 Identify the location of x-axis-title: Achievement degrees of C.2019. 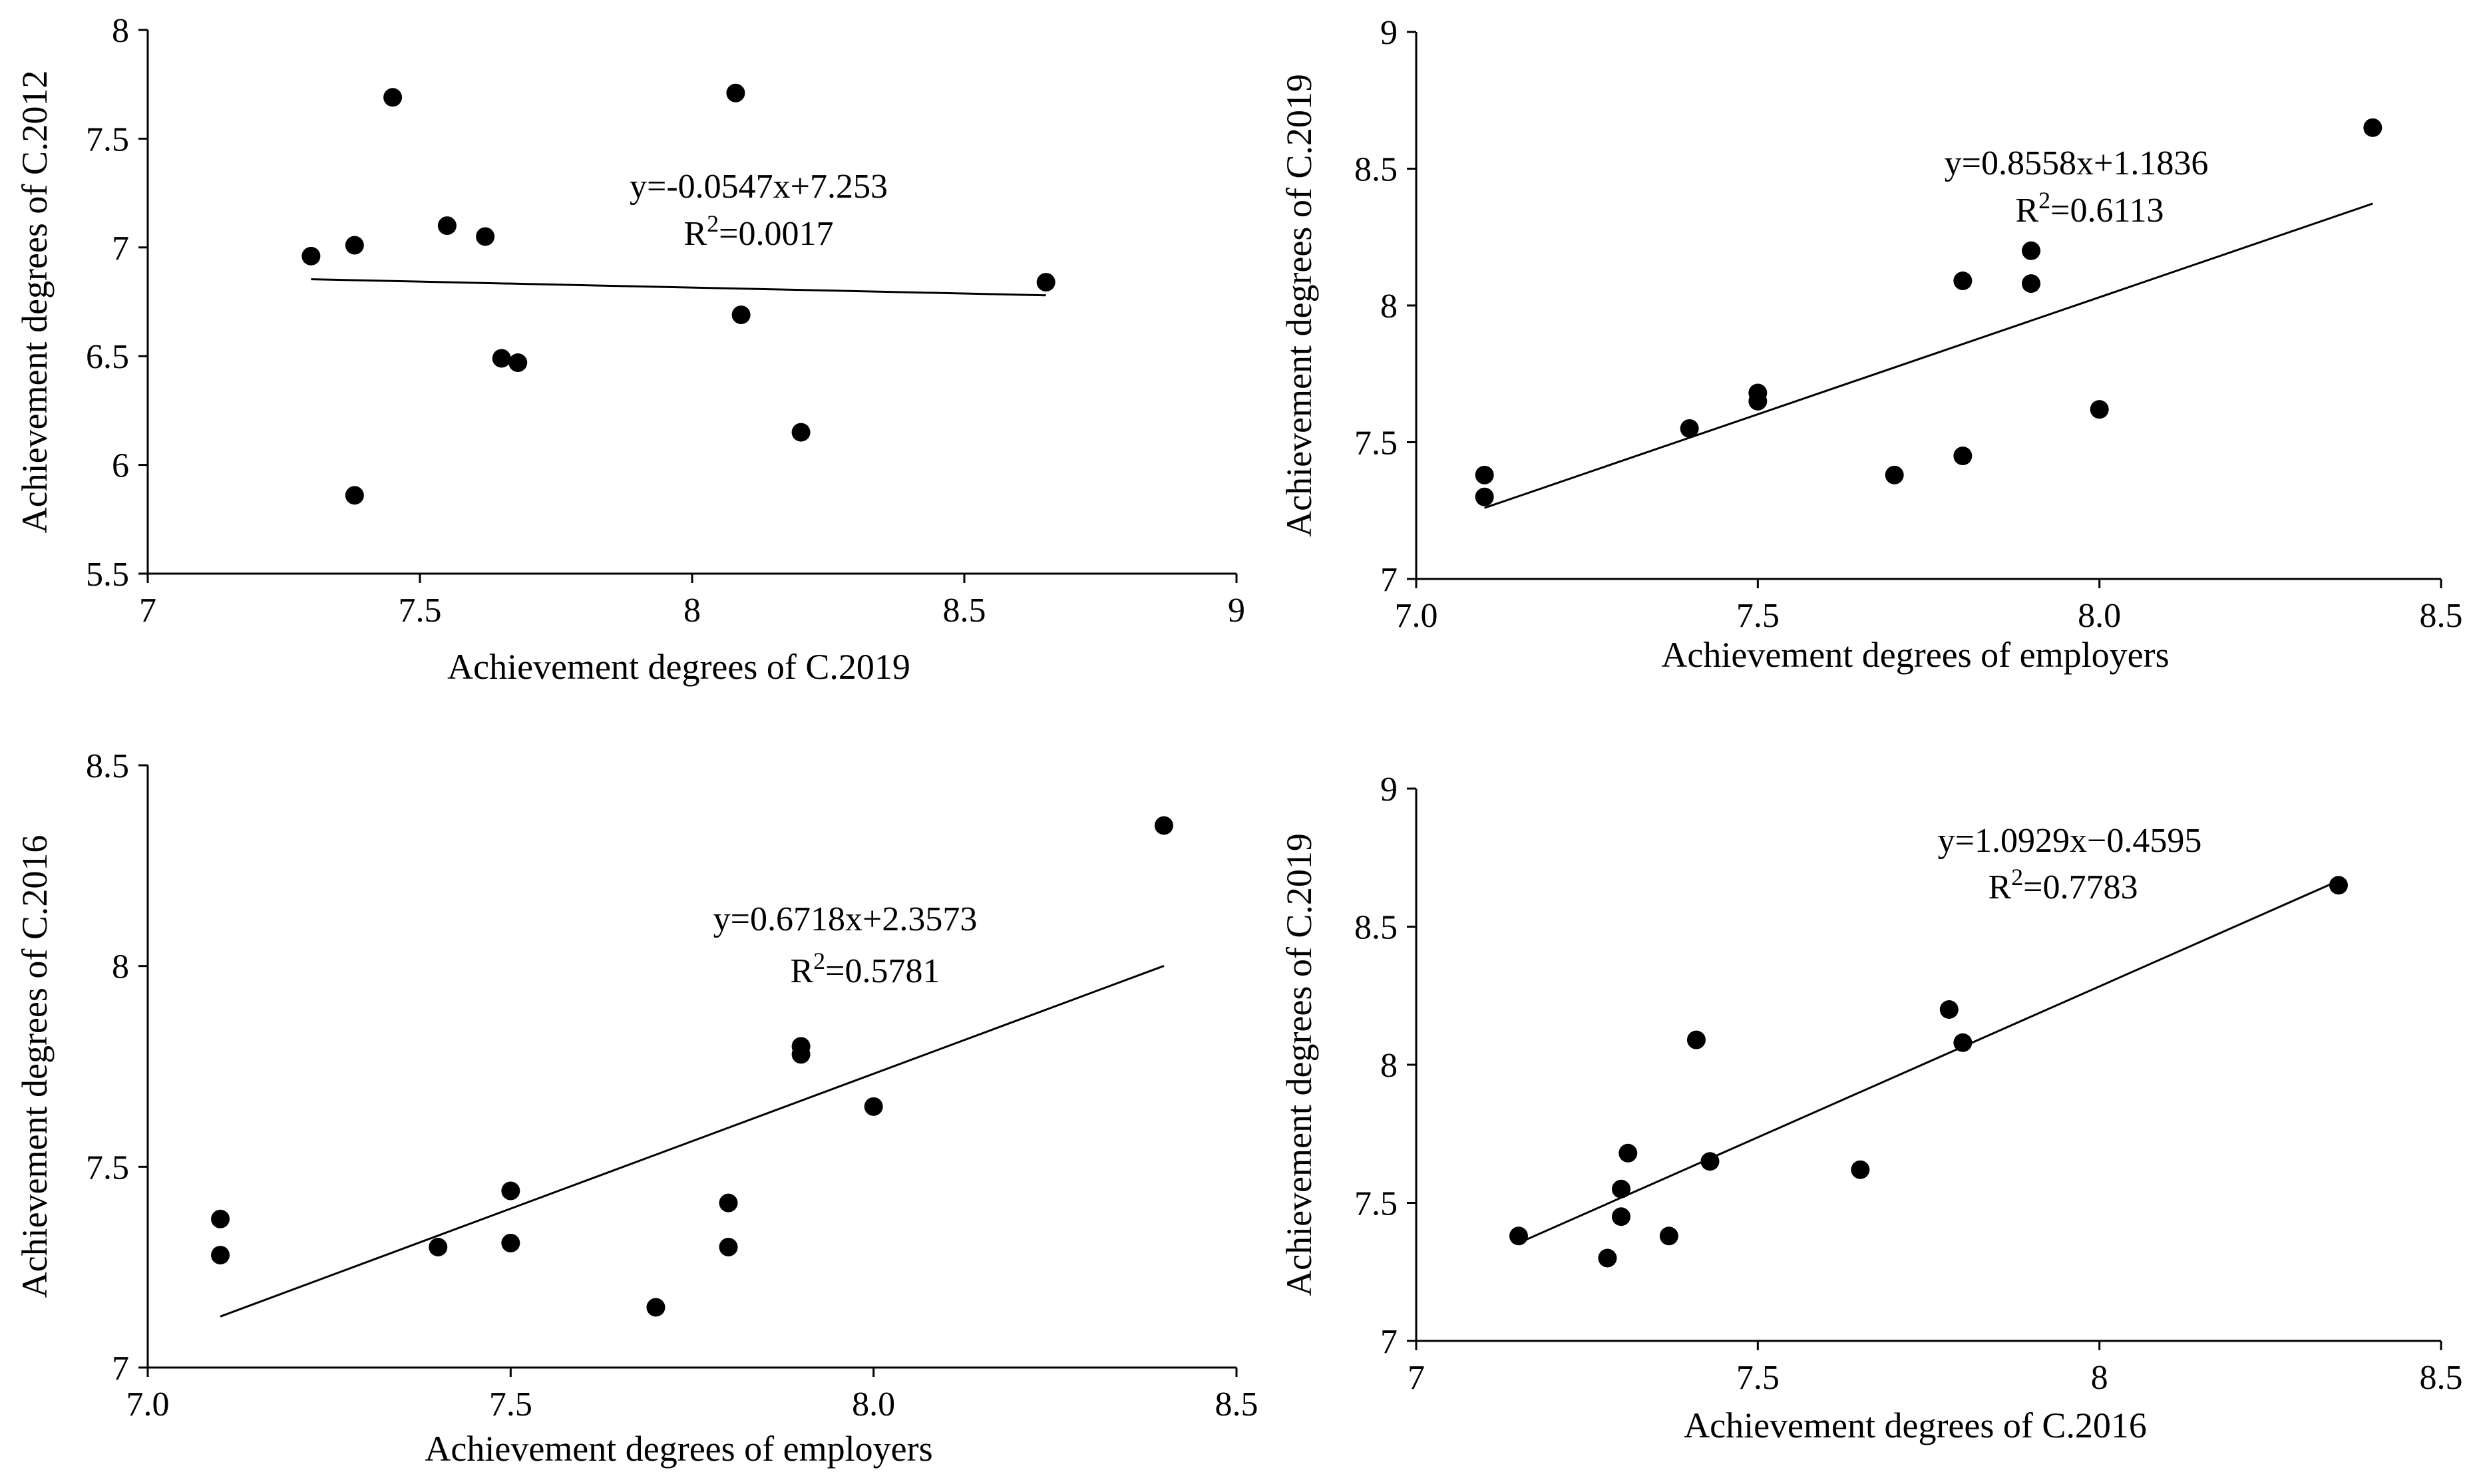
(678, 667).